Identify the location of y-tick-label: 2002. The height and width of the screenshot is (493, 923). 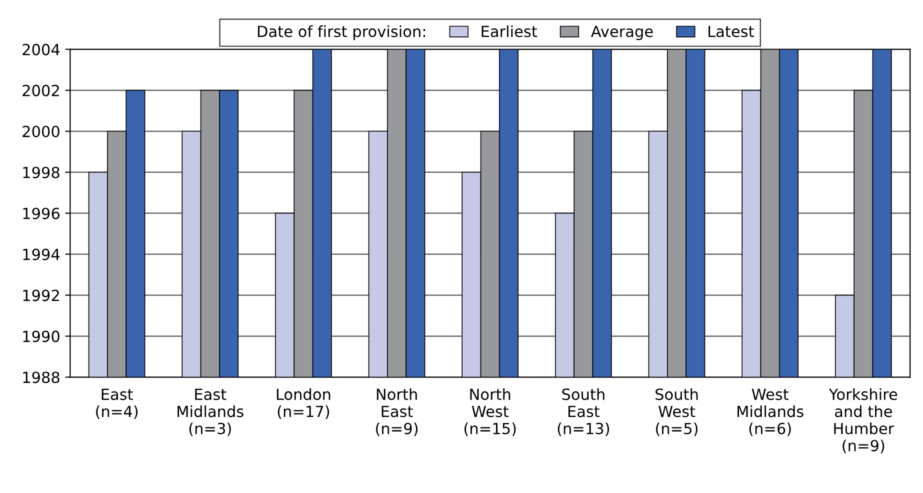
(40, 90).